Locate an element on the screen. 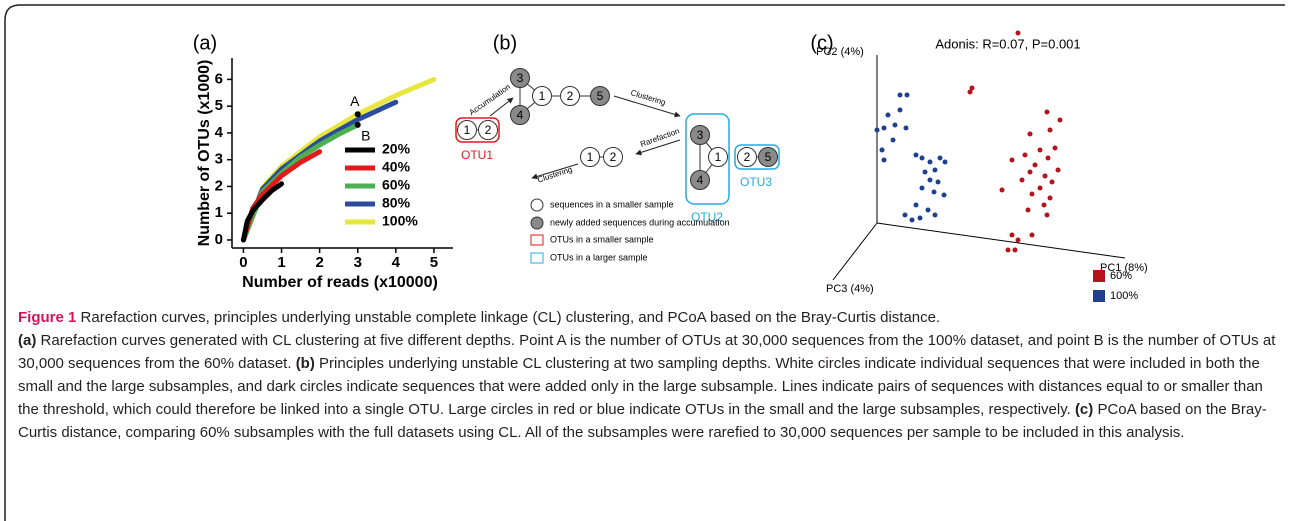 The height and width of the screenshot is (521, 1290). legend-label: OTUs in a larger sample is located at coordinates (599, 257).